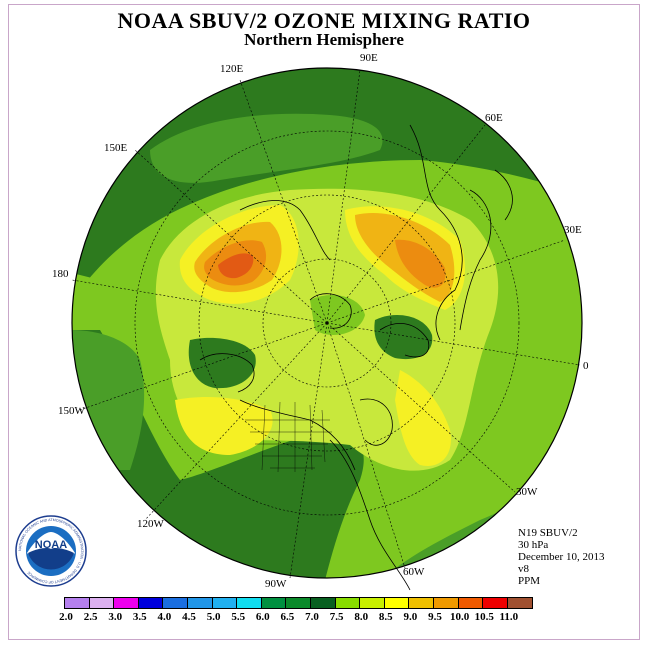 This screenshot has height=648, width=648. Describe the element at coordinates (164, 617) in the screenshot. I see `legend-tick-label: 4.0` at that location.